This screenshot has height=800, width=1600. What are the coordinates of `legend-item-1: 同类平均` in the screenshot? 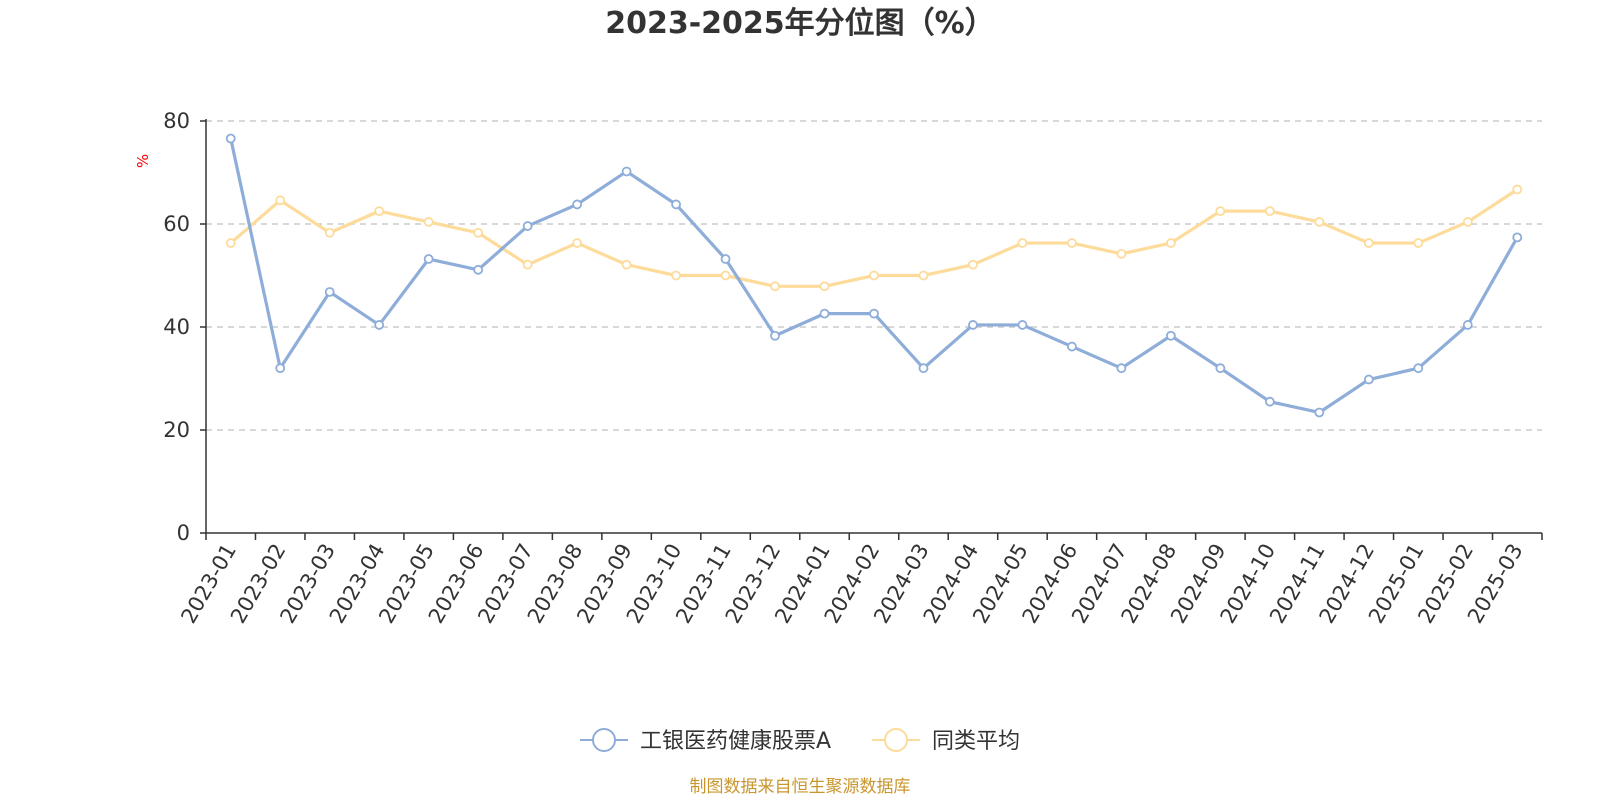 It's located at (946, 741).